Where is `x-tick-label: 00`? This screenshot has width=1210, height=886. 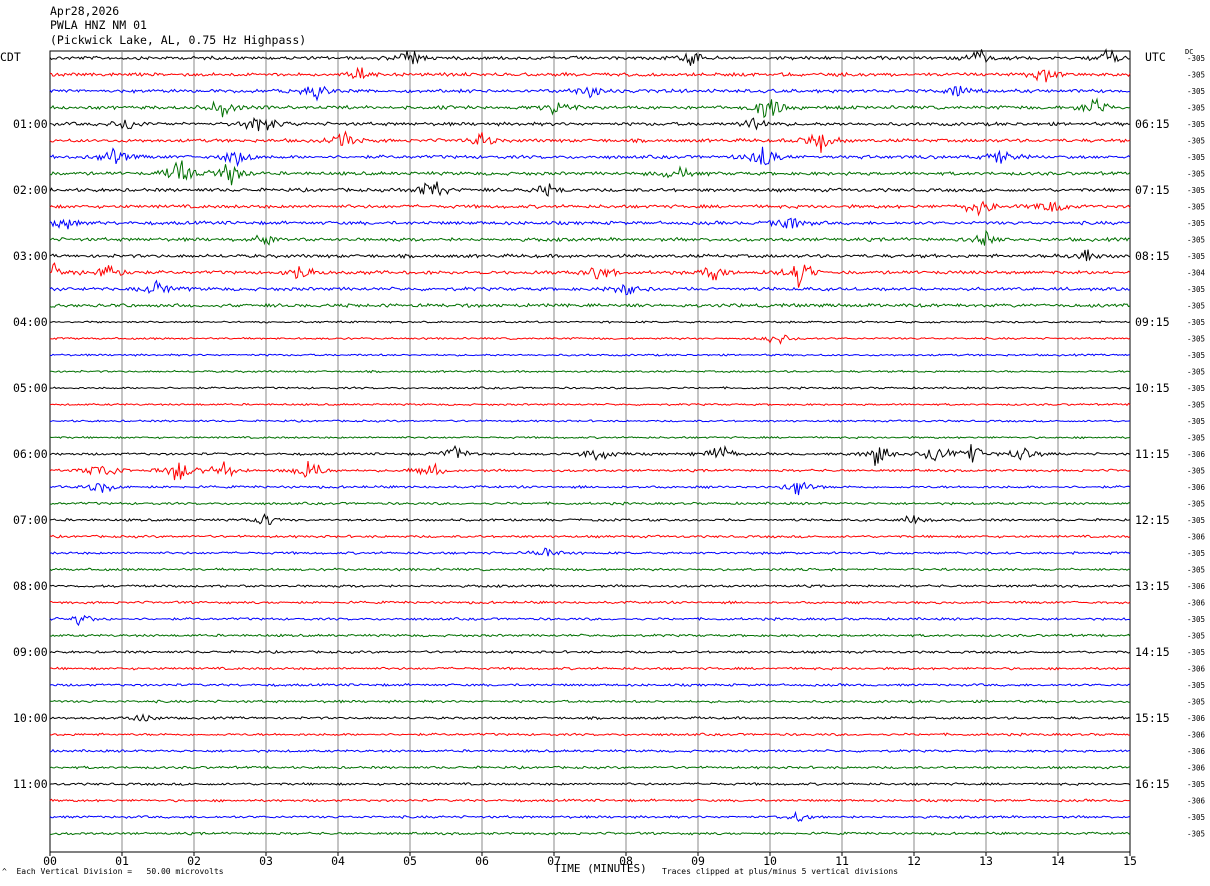 x-tick-label: 00 is located at coordinates (50, 861).